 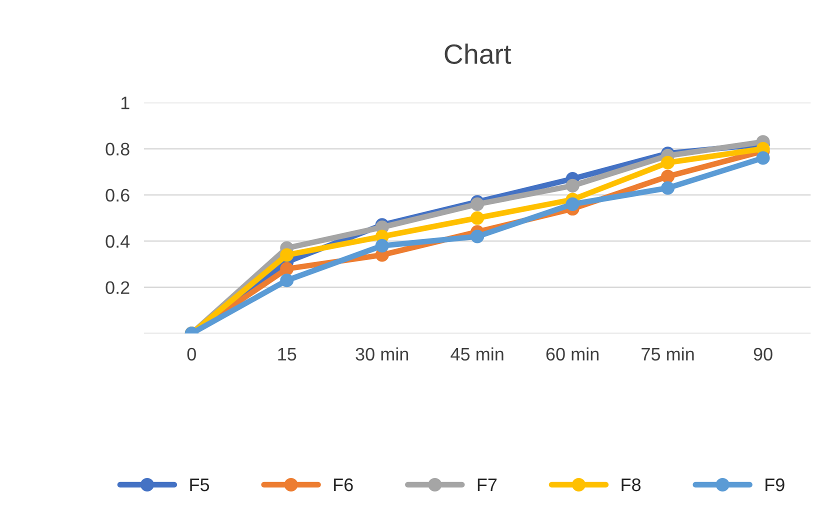 I want to click on legend-label: F5, so click(x=200, y=485).